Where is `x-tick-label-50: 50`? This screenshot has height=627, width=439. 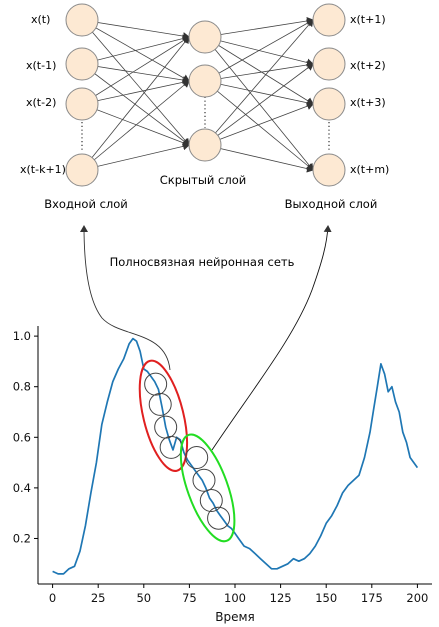 x-tick-label-50: 50 is located at coordinates (143, 598).